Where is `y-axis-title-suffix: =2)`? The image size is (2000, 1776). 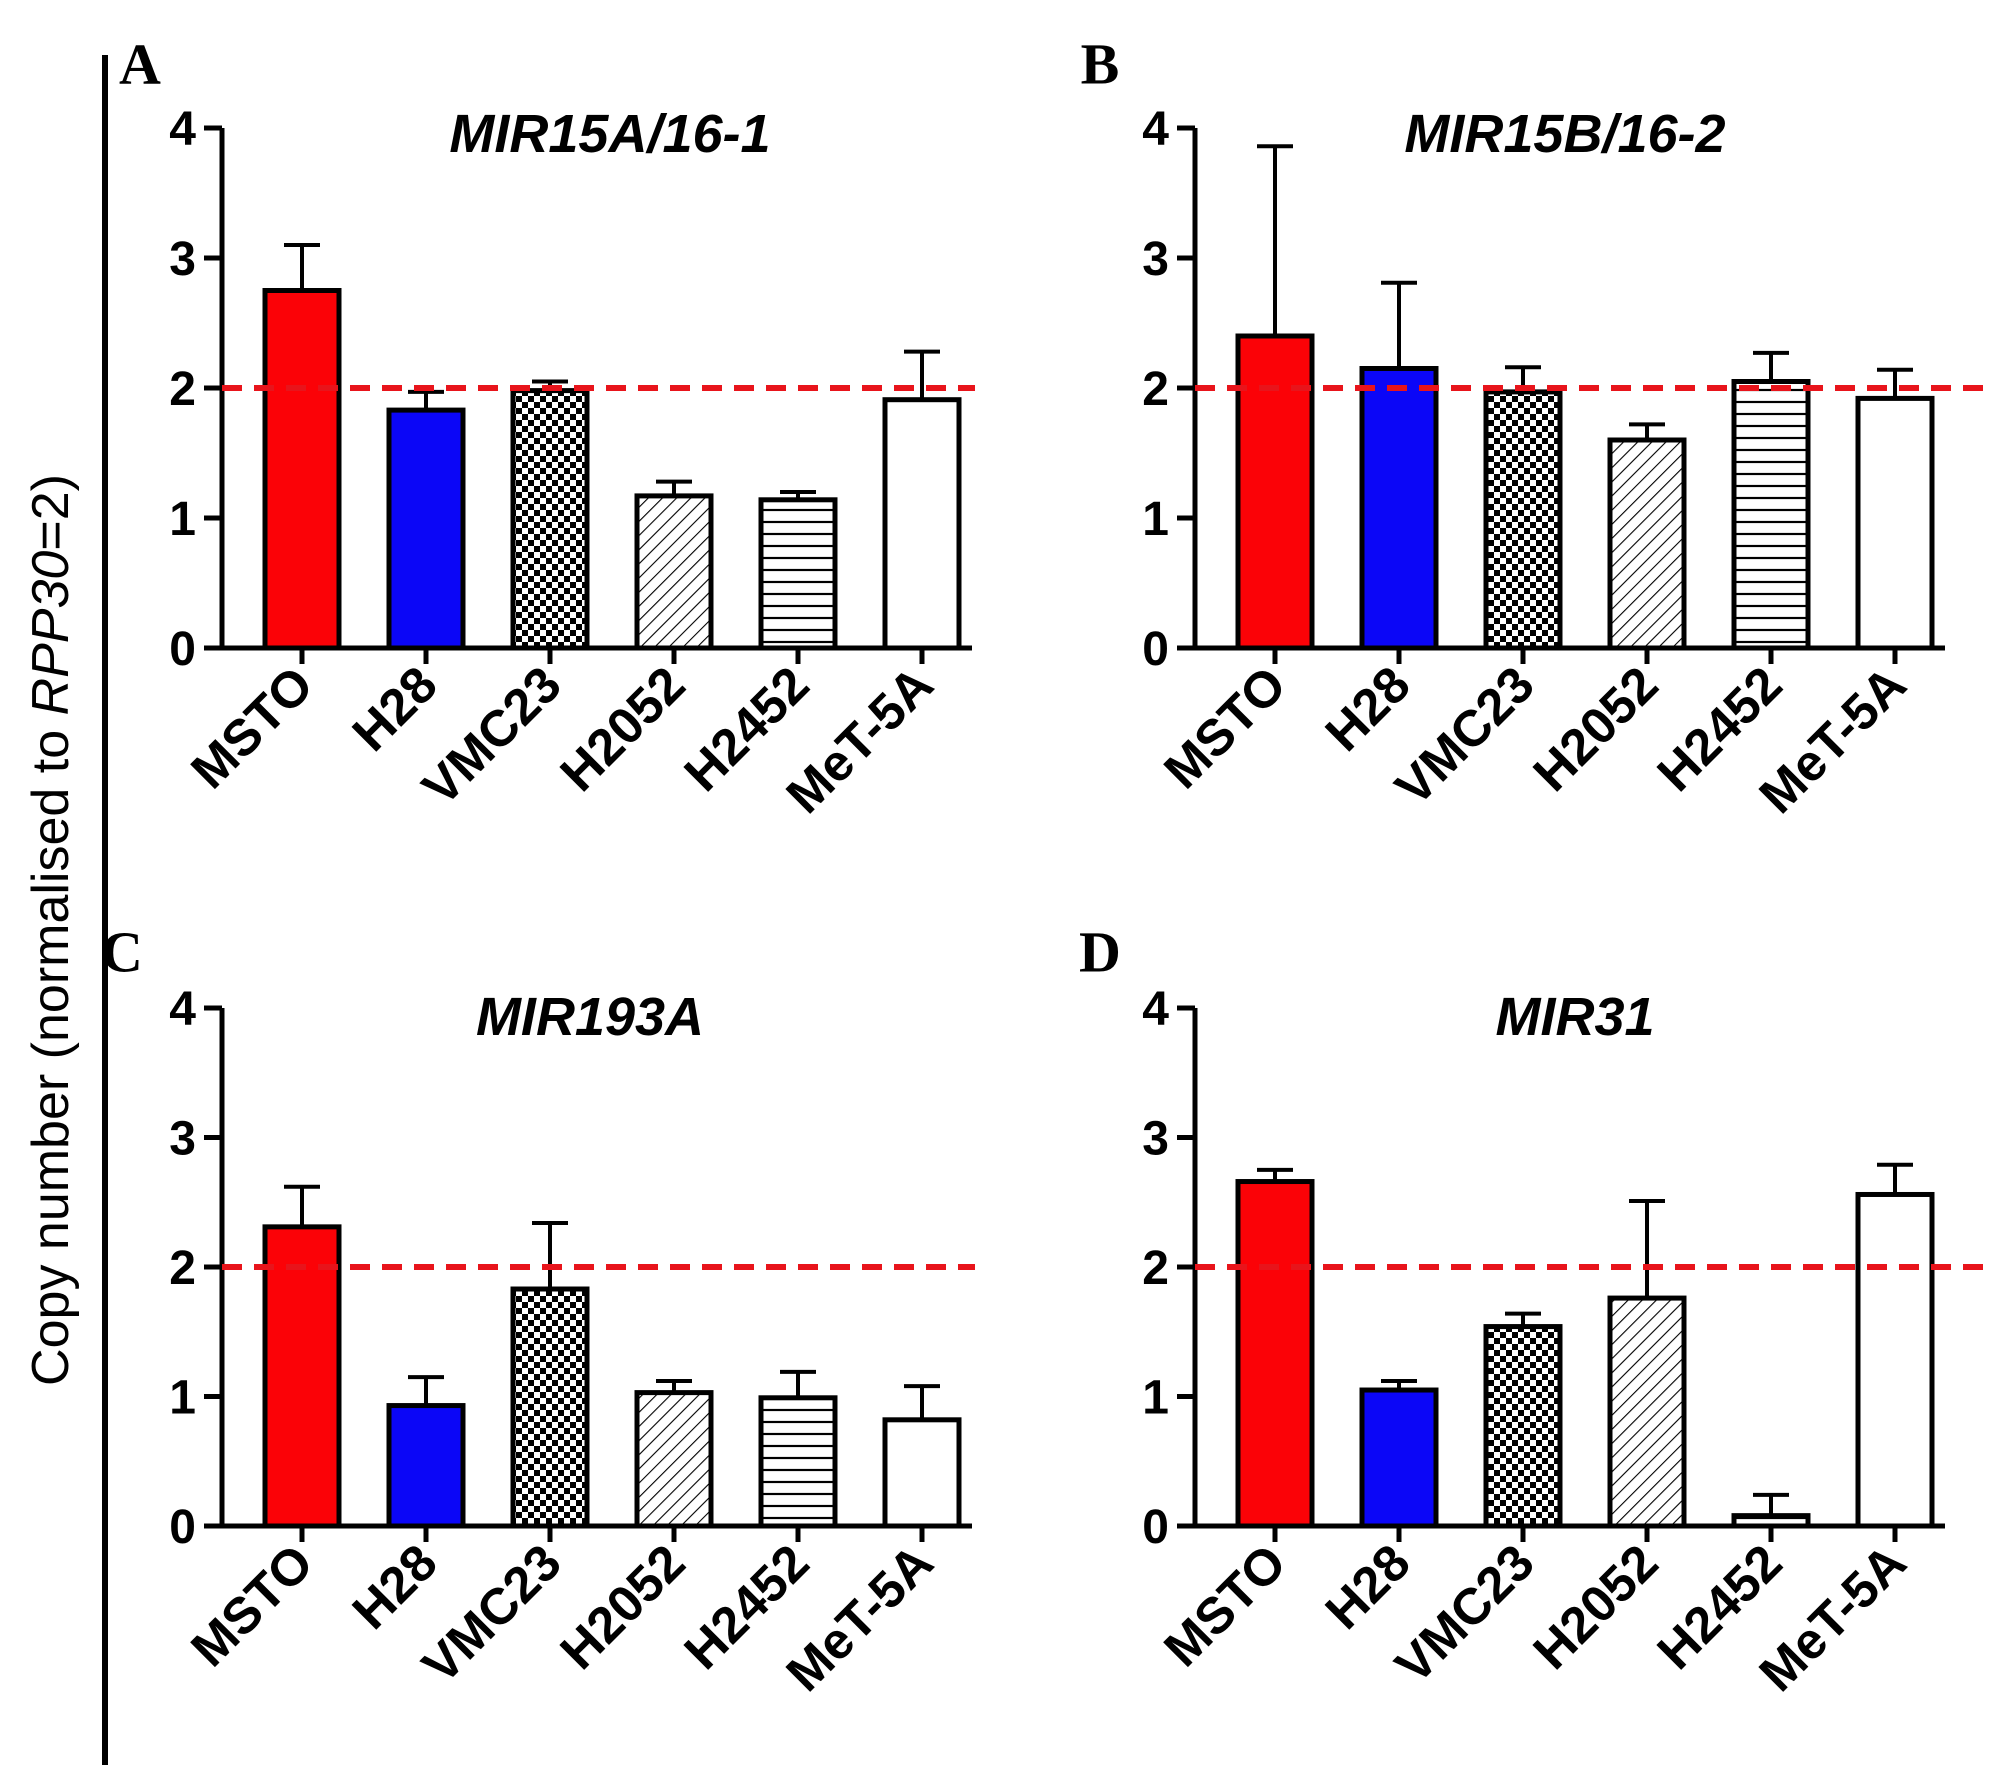
y-axis-title-suffix: =2) is located at coordinates (51, 512).